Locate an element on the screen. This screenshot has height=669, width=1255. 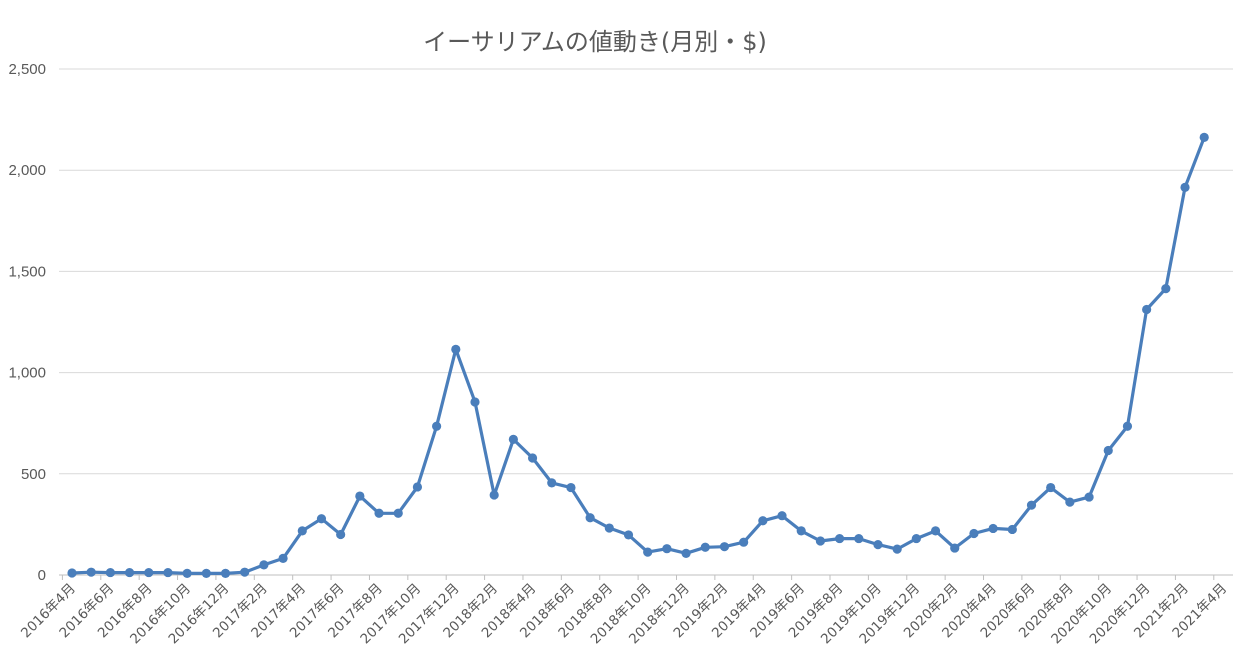
y-tick-label: 1,500 is located at coordinates (27, 271).